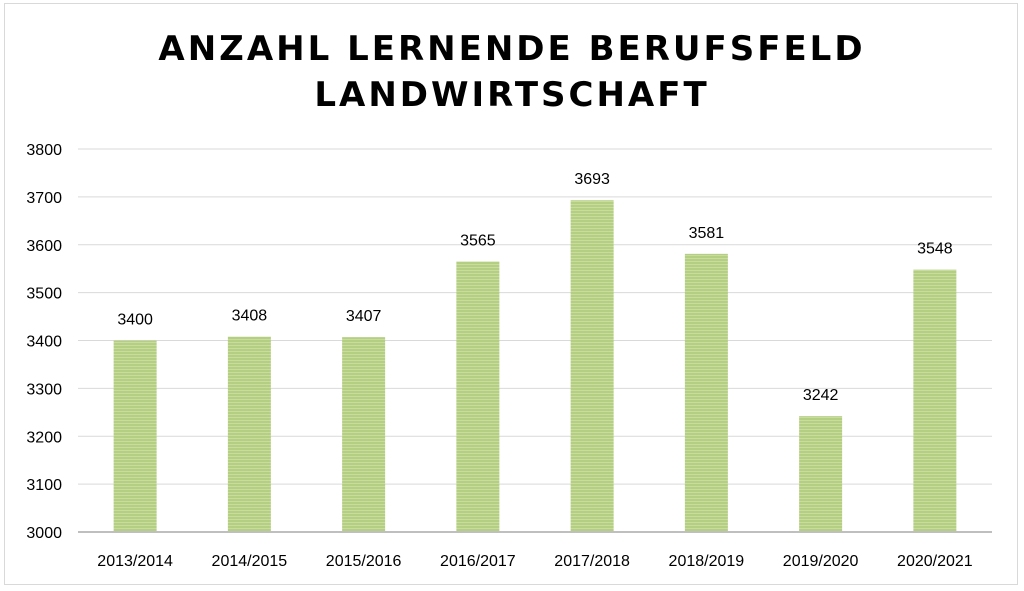 The image size is (1024, 591). What do you see at coordinates (44, 246) in the screenshot?
I see `y-tick-label: 3600` at bounding box center [44, 246].